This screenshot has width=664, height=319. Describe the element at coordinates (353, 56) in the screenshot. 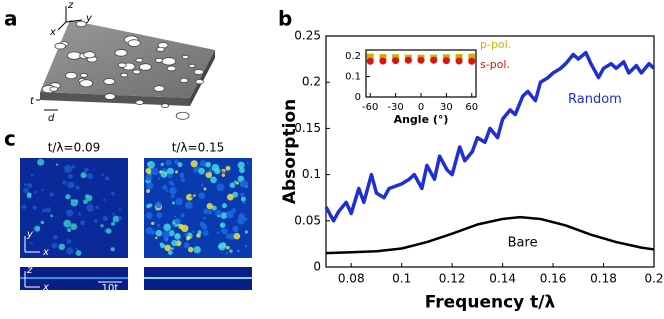

I see `y-tick-label: 0.2` at that location.